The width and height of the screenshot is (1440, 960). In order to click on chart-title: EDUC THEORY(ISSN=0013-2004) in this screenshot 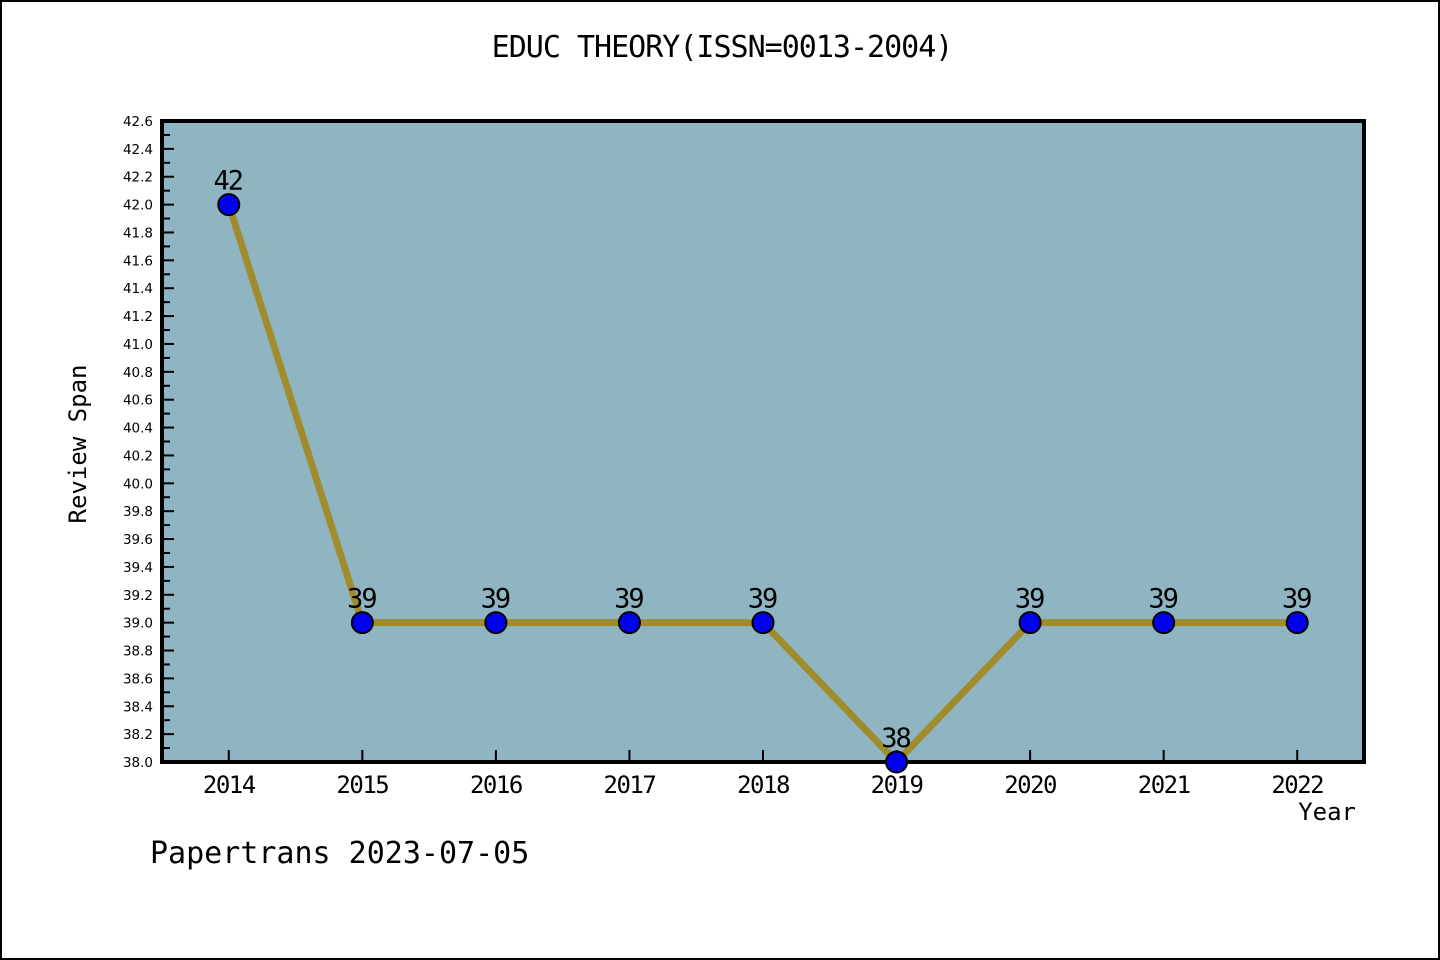, I will do `click(722, 47)`.